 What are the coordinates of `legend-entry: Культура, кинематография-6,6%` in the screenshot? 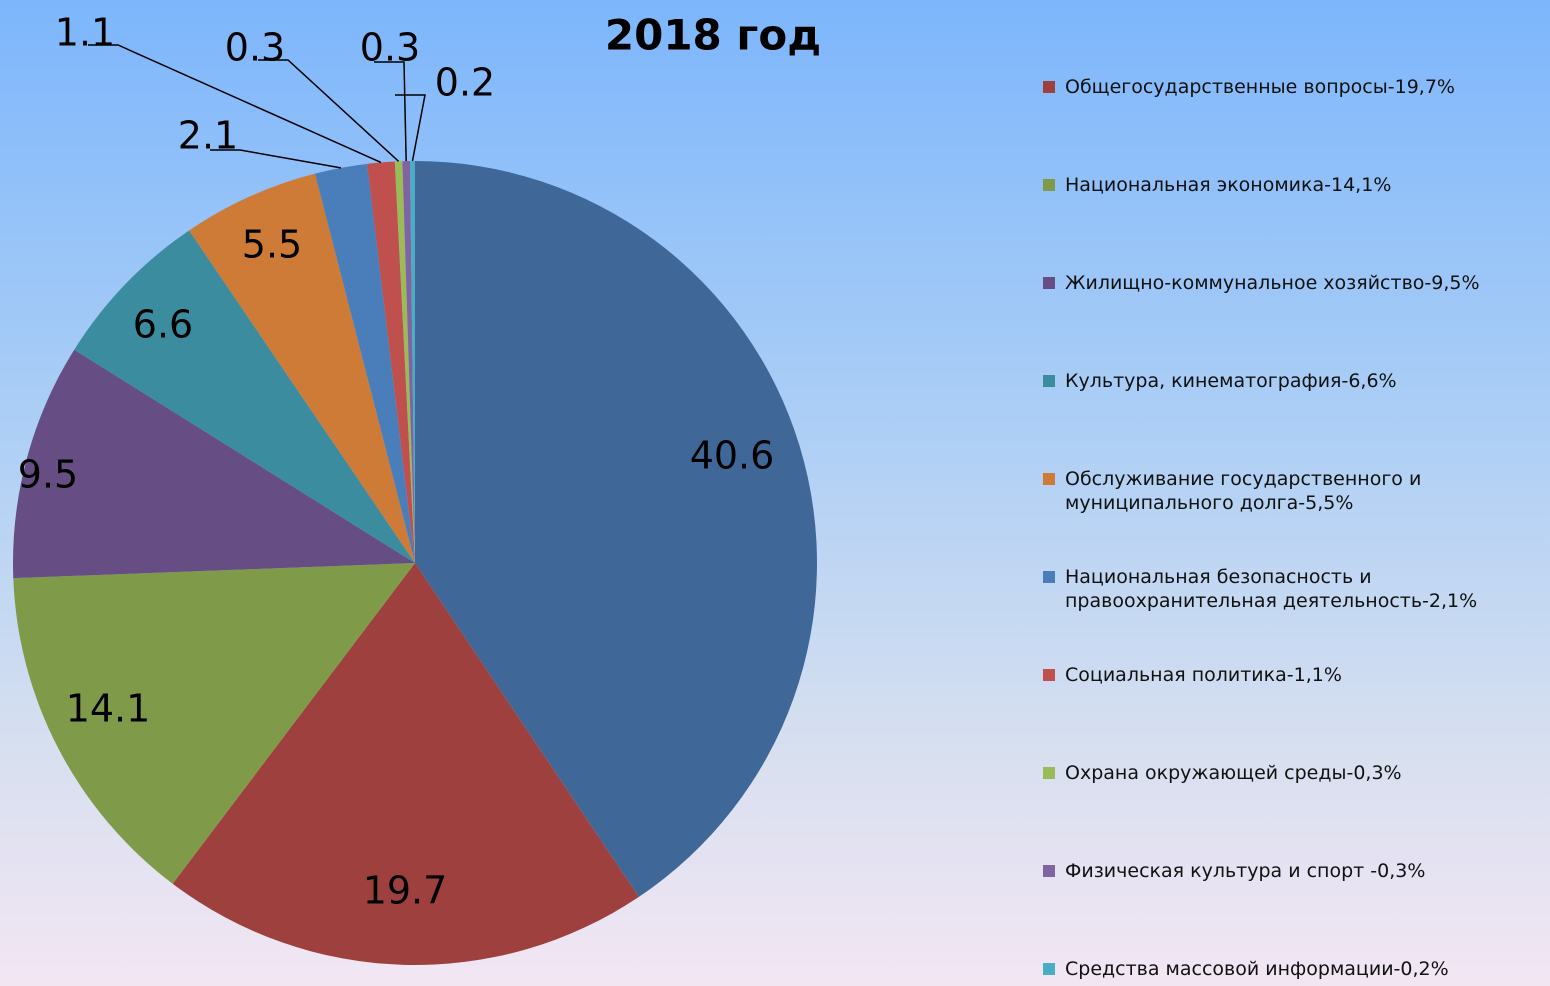 It's located at (1295, 381).